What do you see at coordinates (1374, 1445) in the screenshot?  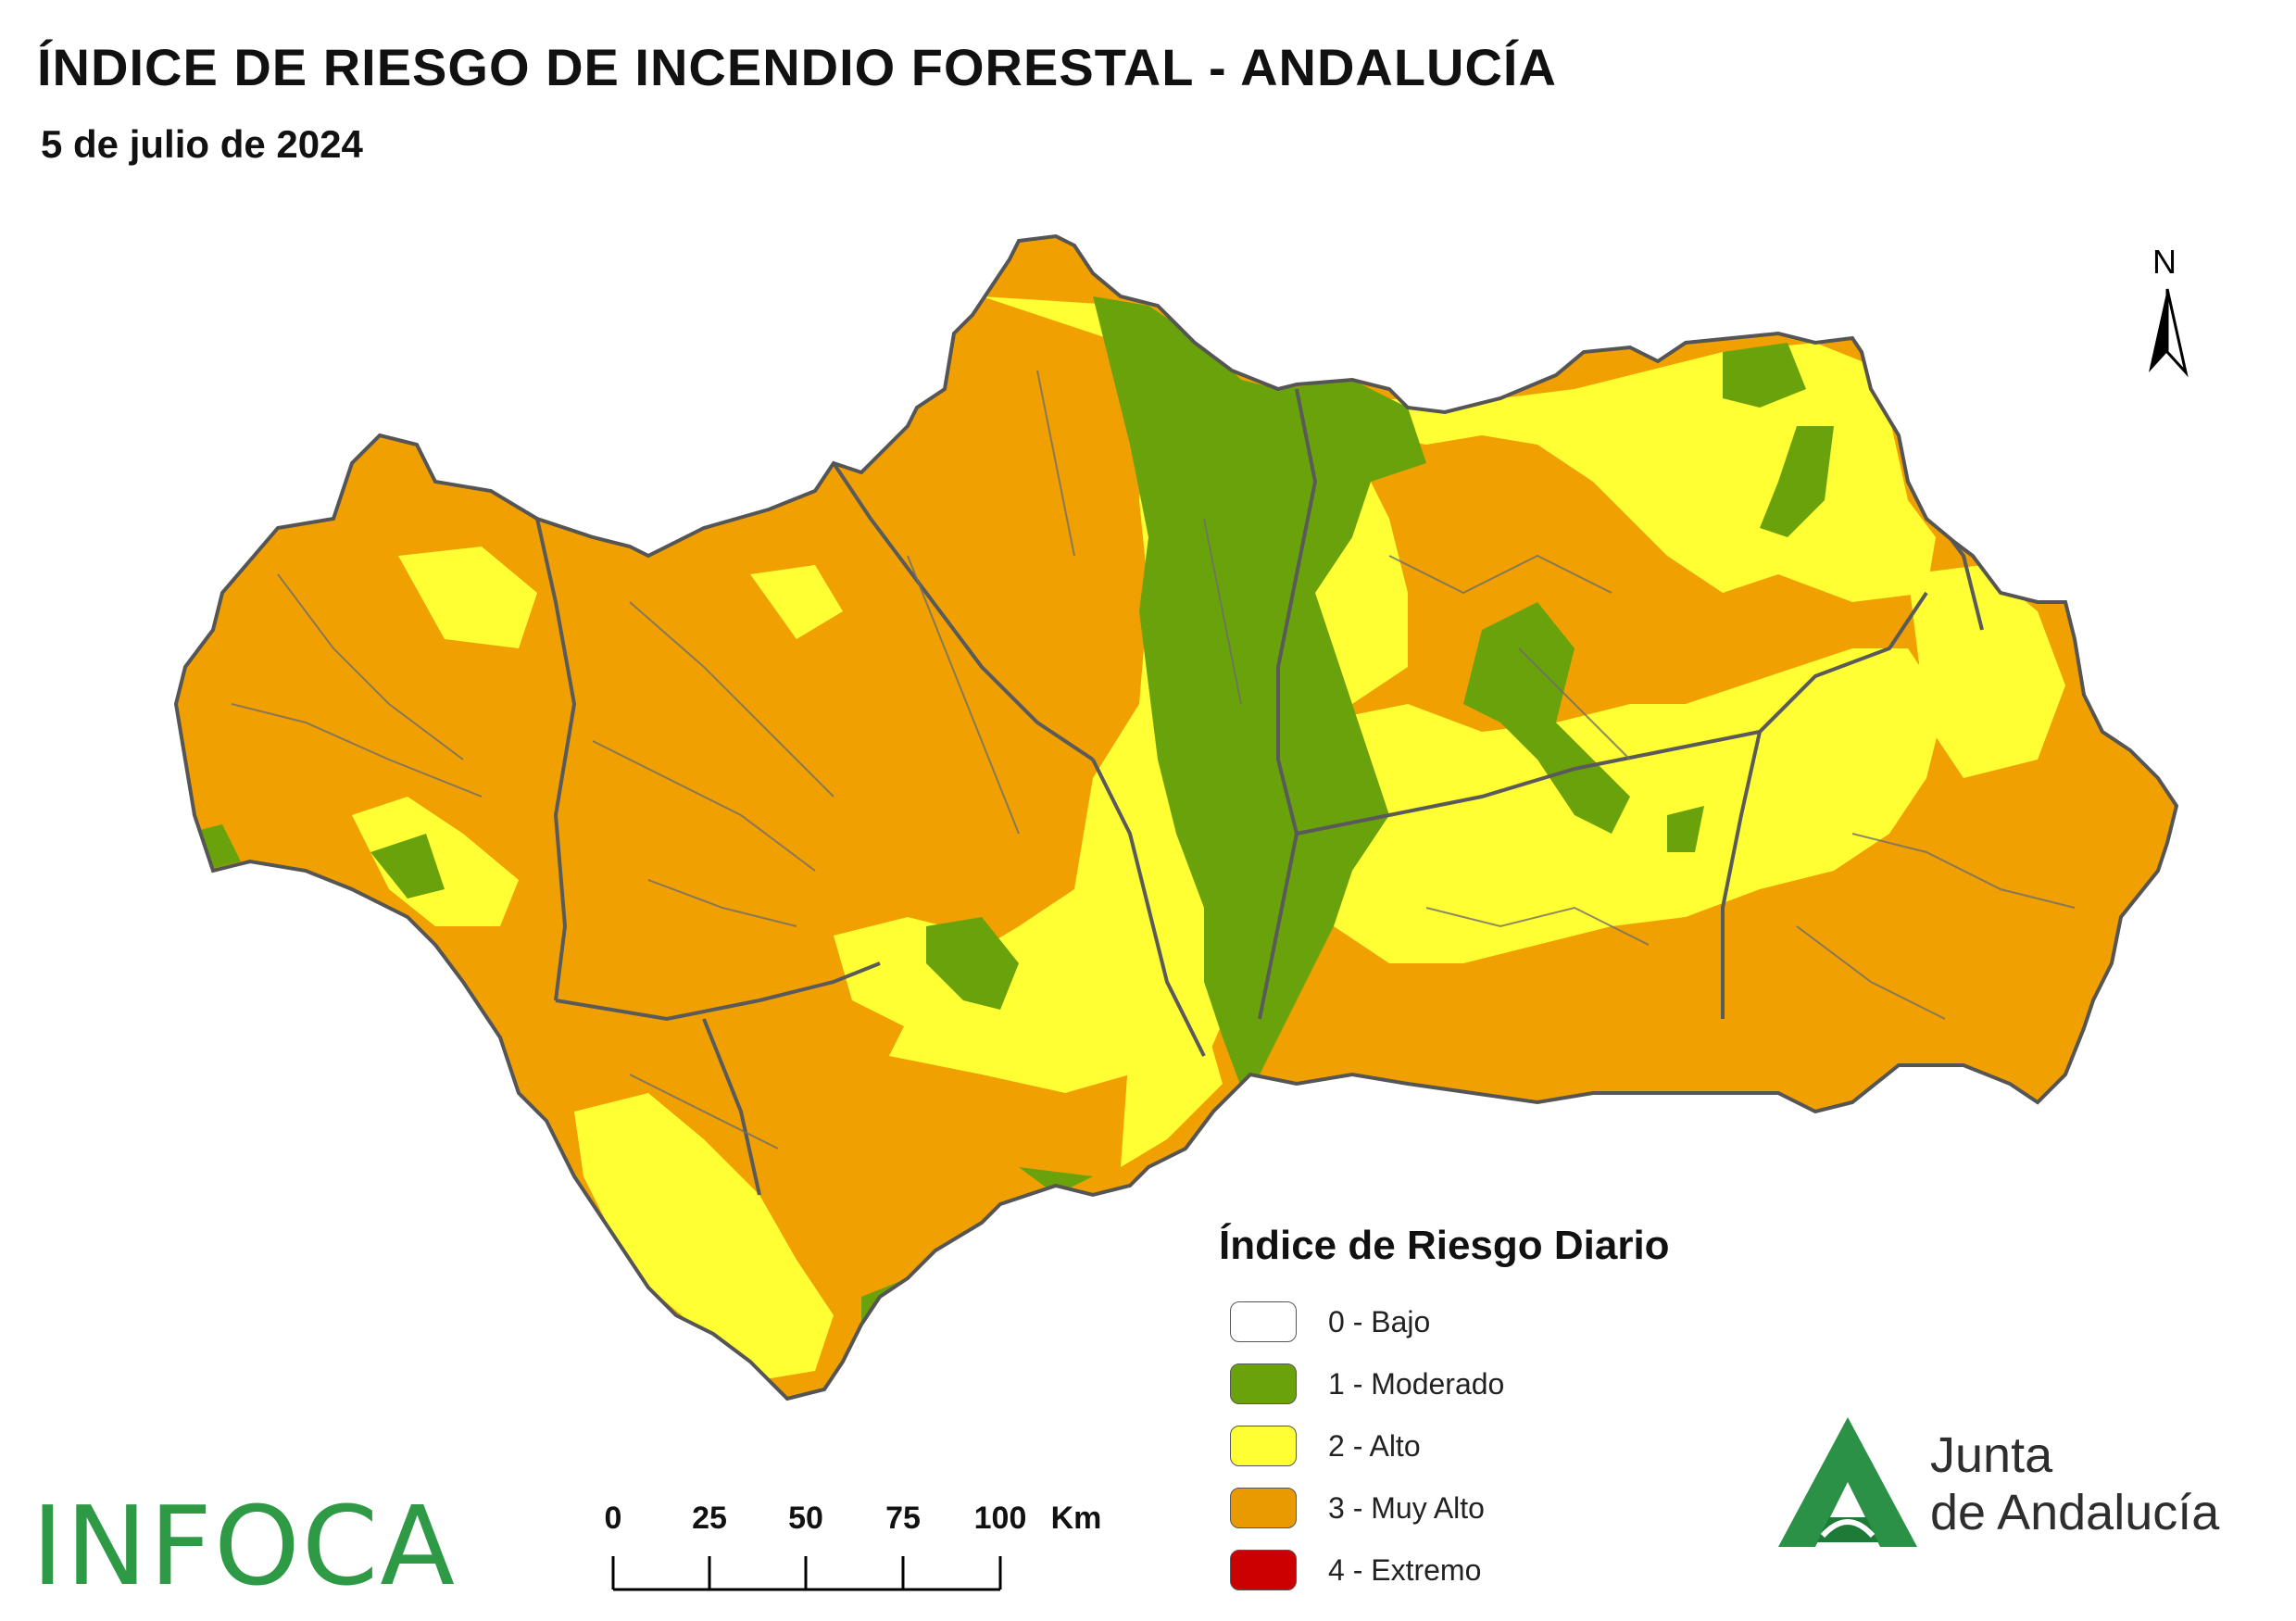 I see `legend-label-alto: 2 - Alto` at bounding box center [1374, 1445].